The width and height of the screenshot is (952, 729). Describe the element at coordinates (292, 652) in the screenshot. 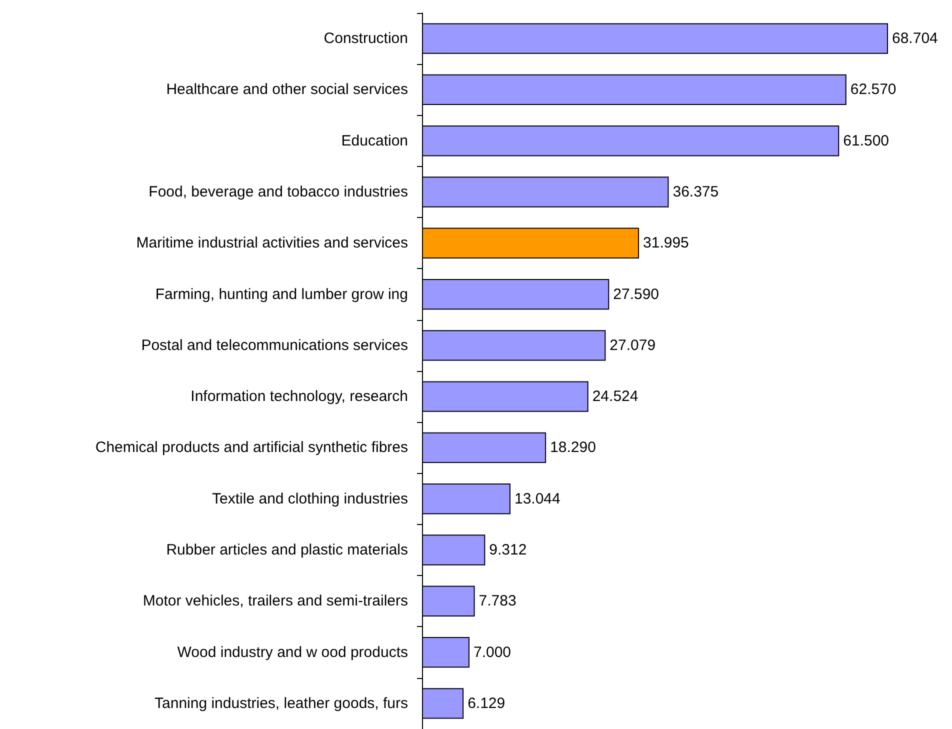

I see `y-tick-label: Wood industry and w ood products` at that location.